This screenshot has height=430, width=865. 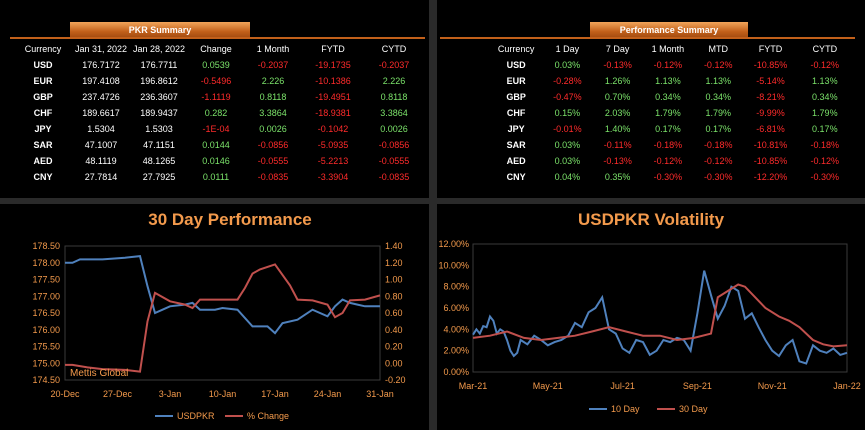 What do you see at coordinates (333, 145) in the screenshot?
I see `pkr-fytd-cell: -5.0935` at bounding box center [333, 145].